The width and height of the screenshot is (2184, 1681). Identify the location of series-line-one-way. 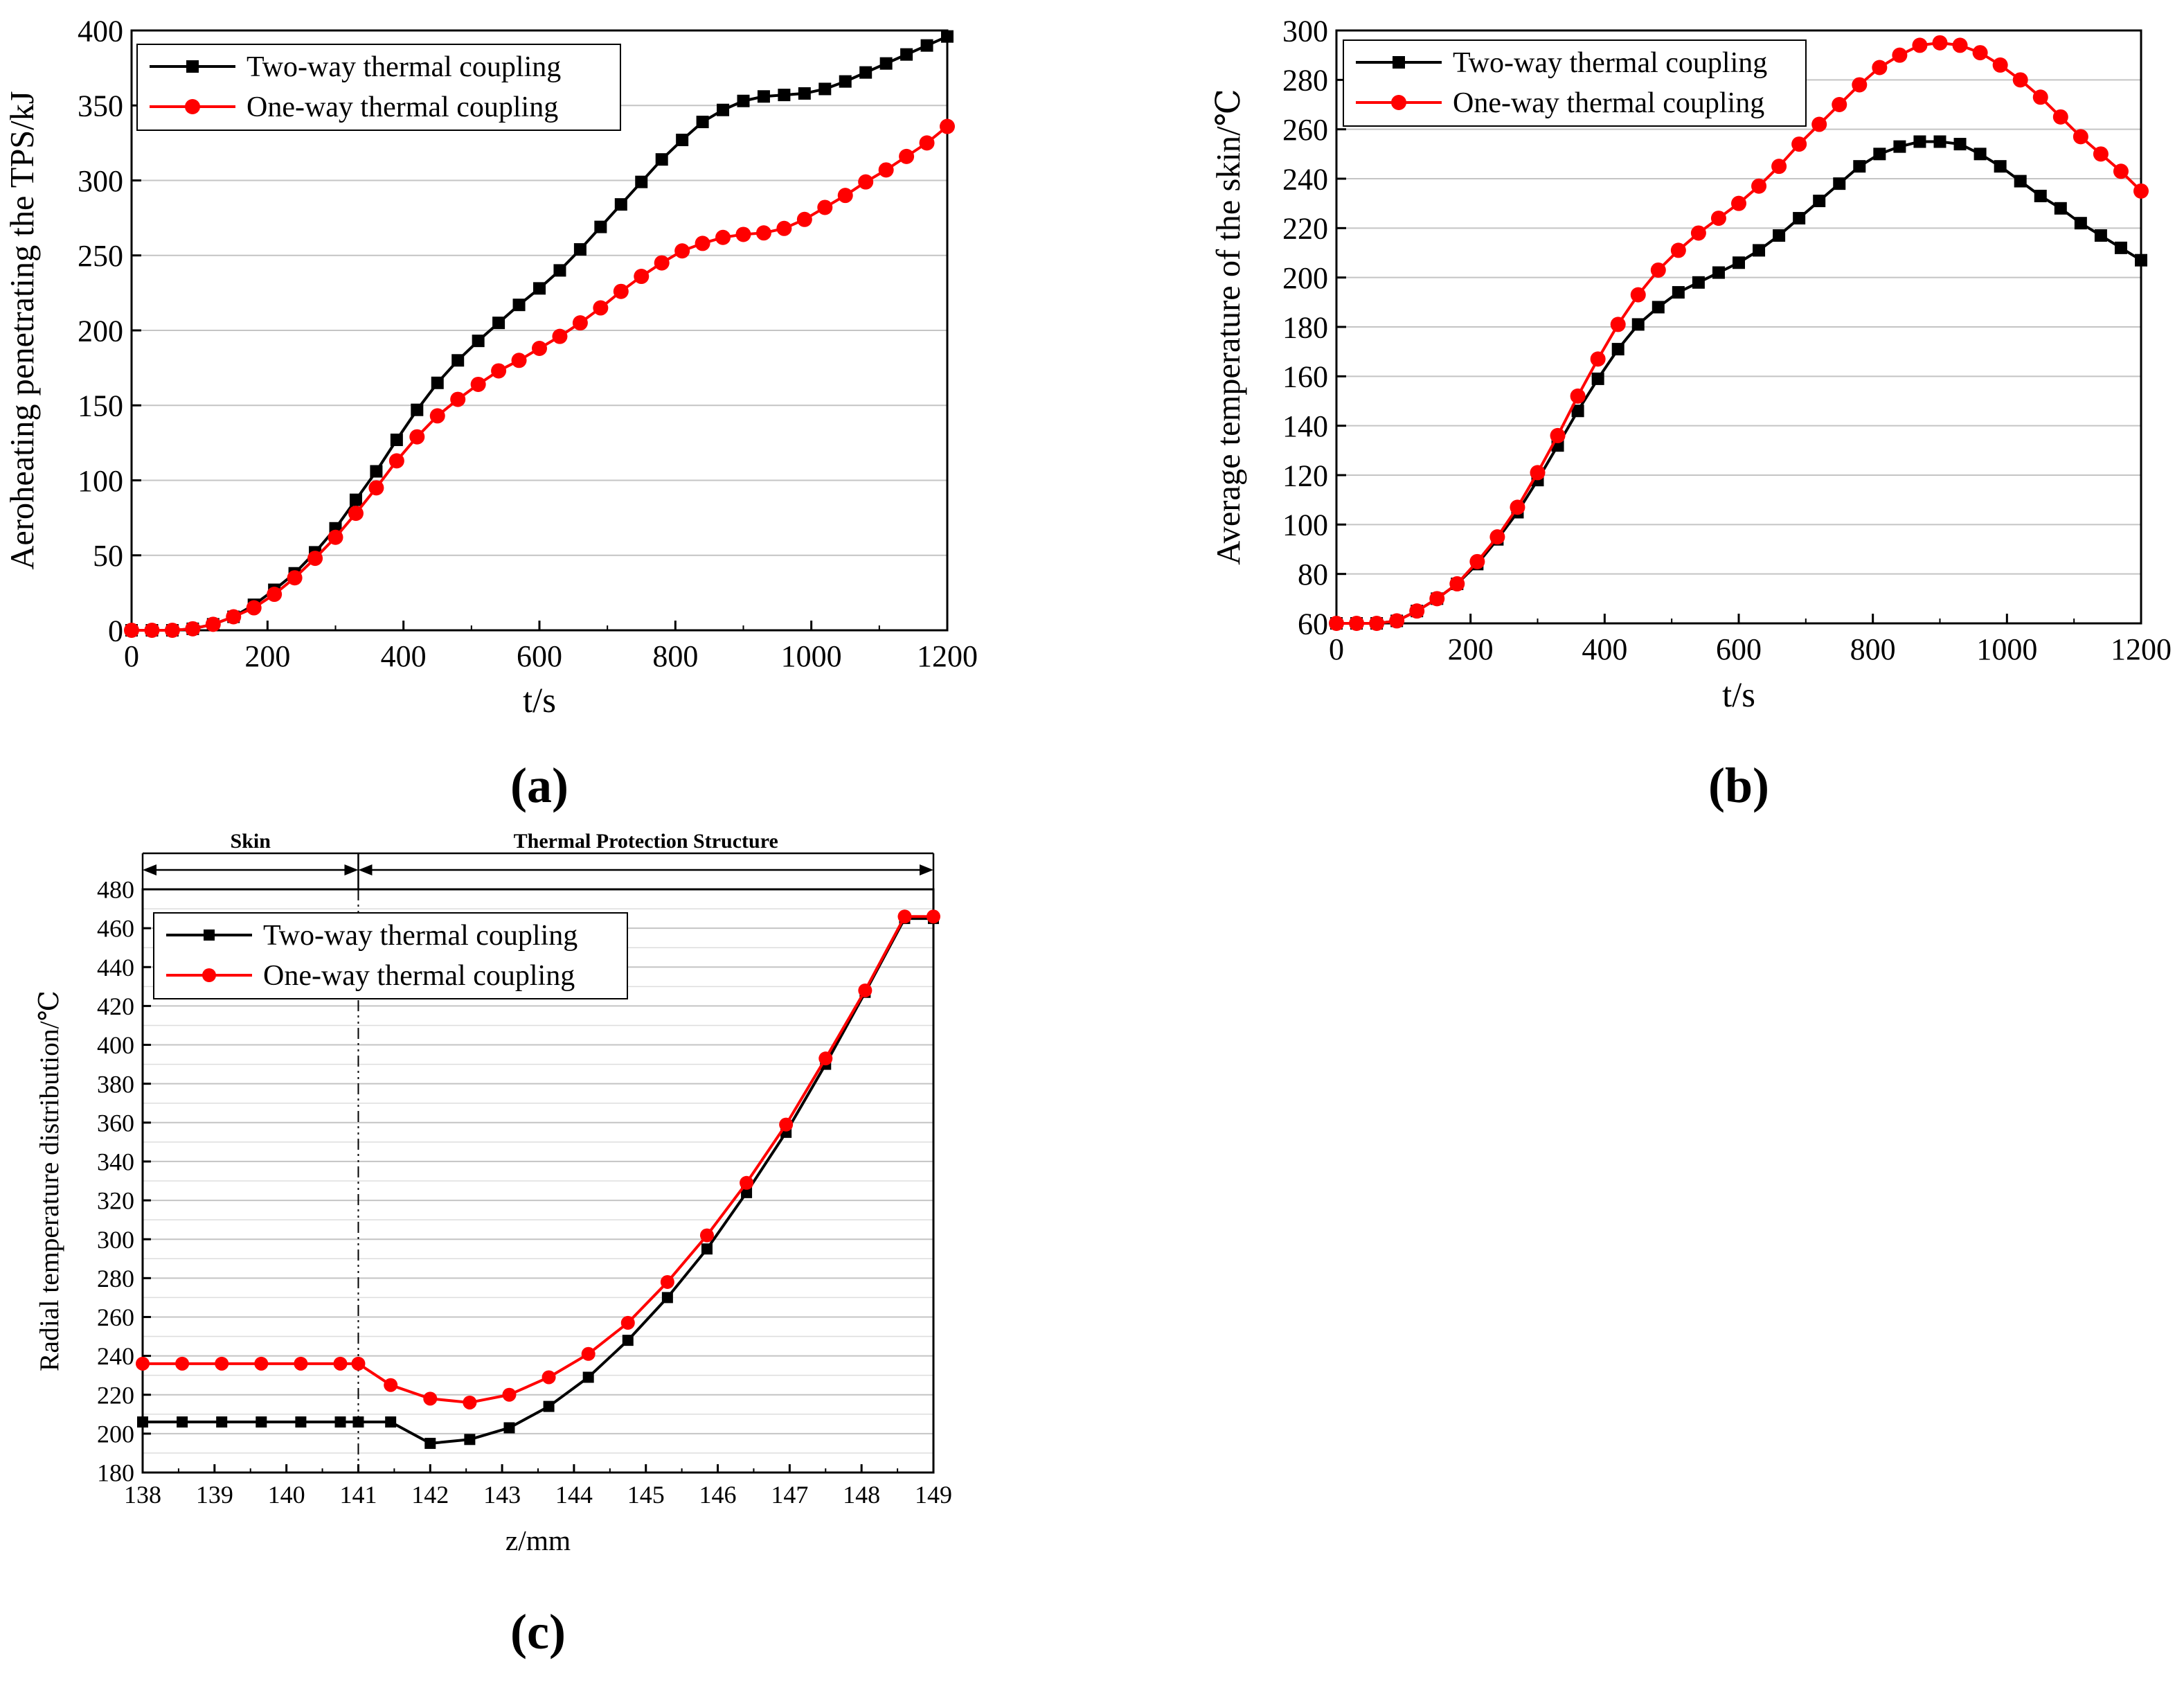
(538, 1159).